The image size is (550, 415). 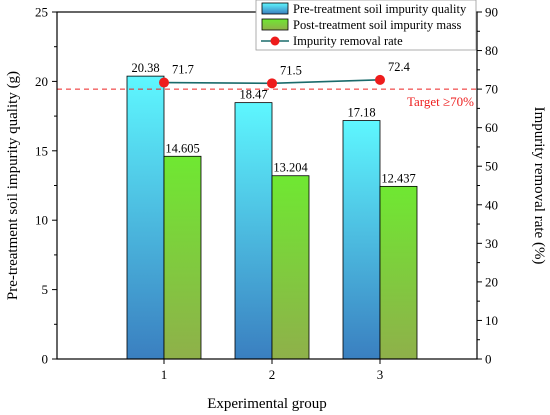 What do you see at coordinates (440, 101) in the screenshot?
I see `target-label: Target ≥70%` at bounding box center [440, 101].